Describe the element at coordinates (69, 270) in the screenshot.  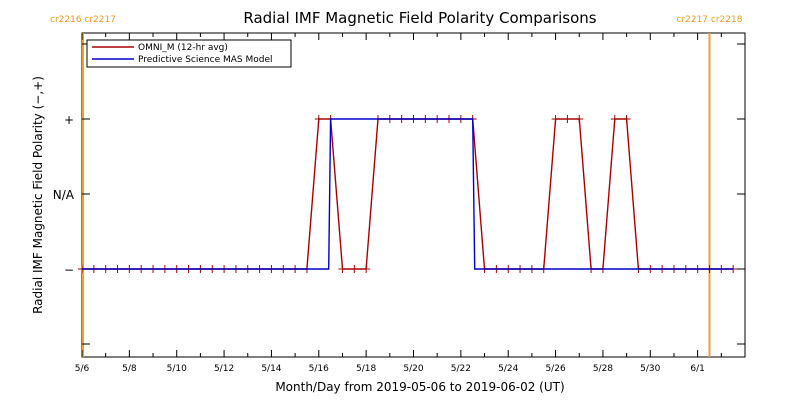
I see `y-tick-label: −` at that location.